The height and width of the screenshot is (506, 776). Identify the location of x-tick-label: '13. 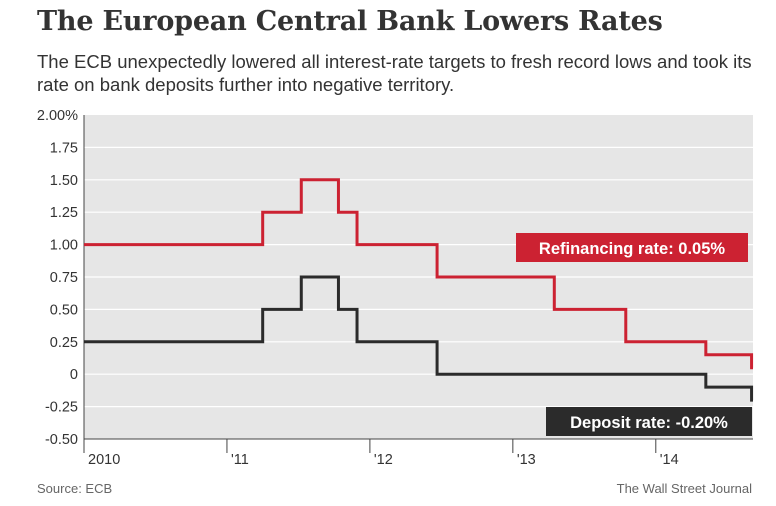
(526, 460).